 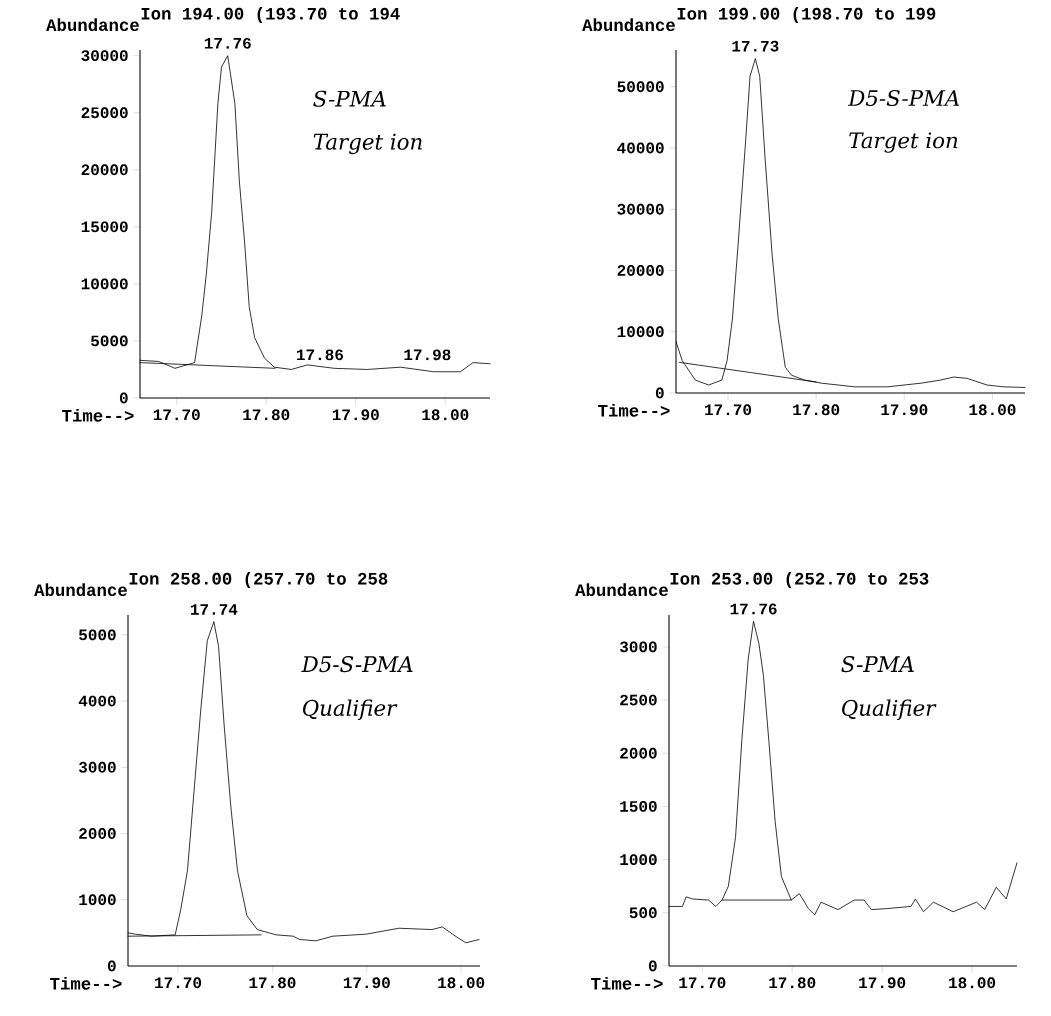 What do you see at coordinates (638, 806) in the screenshot?
I see `y-tick-label: 1500` at bounding box center [638, 806].